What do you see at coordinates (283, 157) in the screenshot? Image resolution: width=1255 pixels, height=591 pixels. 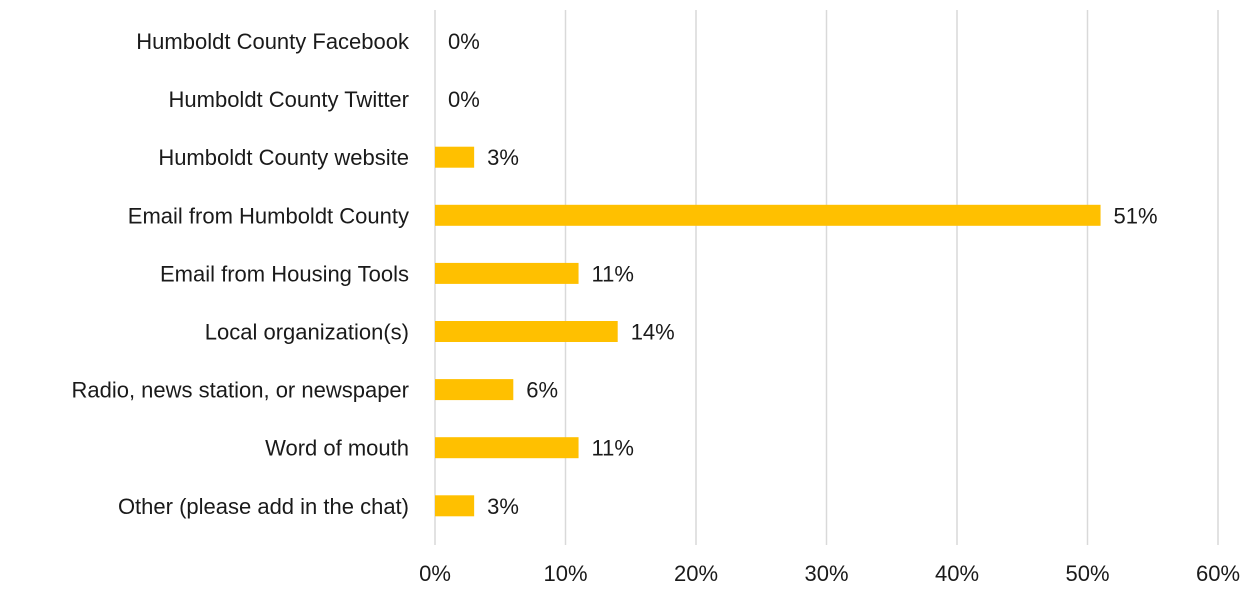 I see `category-label: Humboldt County website` at bounding box center [283, 157].